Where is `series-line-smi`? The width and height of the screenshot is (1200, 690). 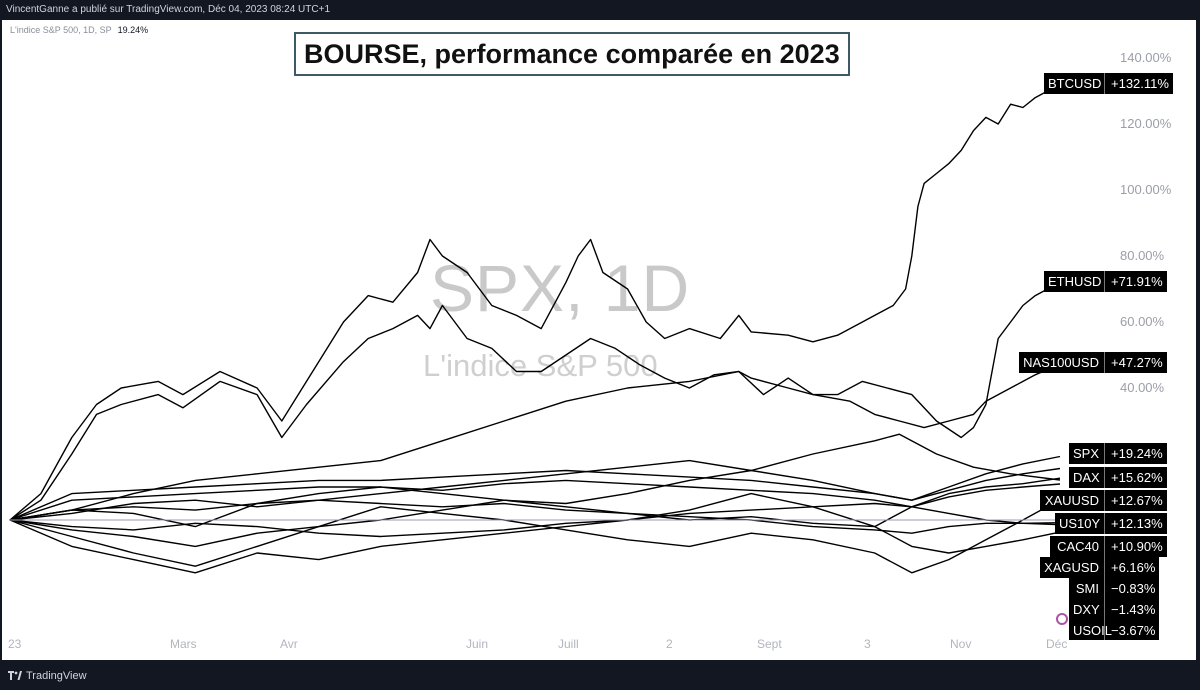
series-line-smi is located at coordinates (535, 516).